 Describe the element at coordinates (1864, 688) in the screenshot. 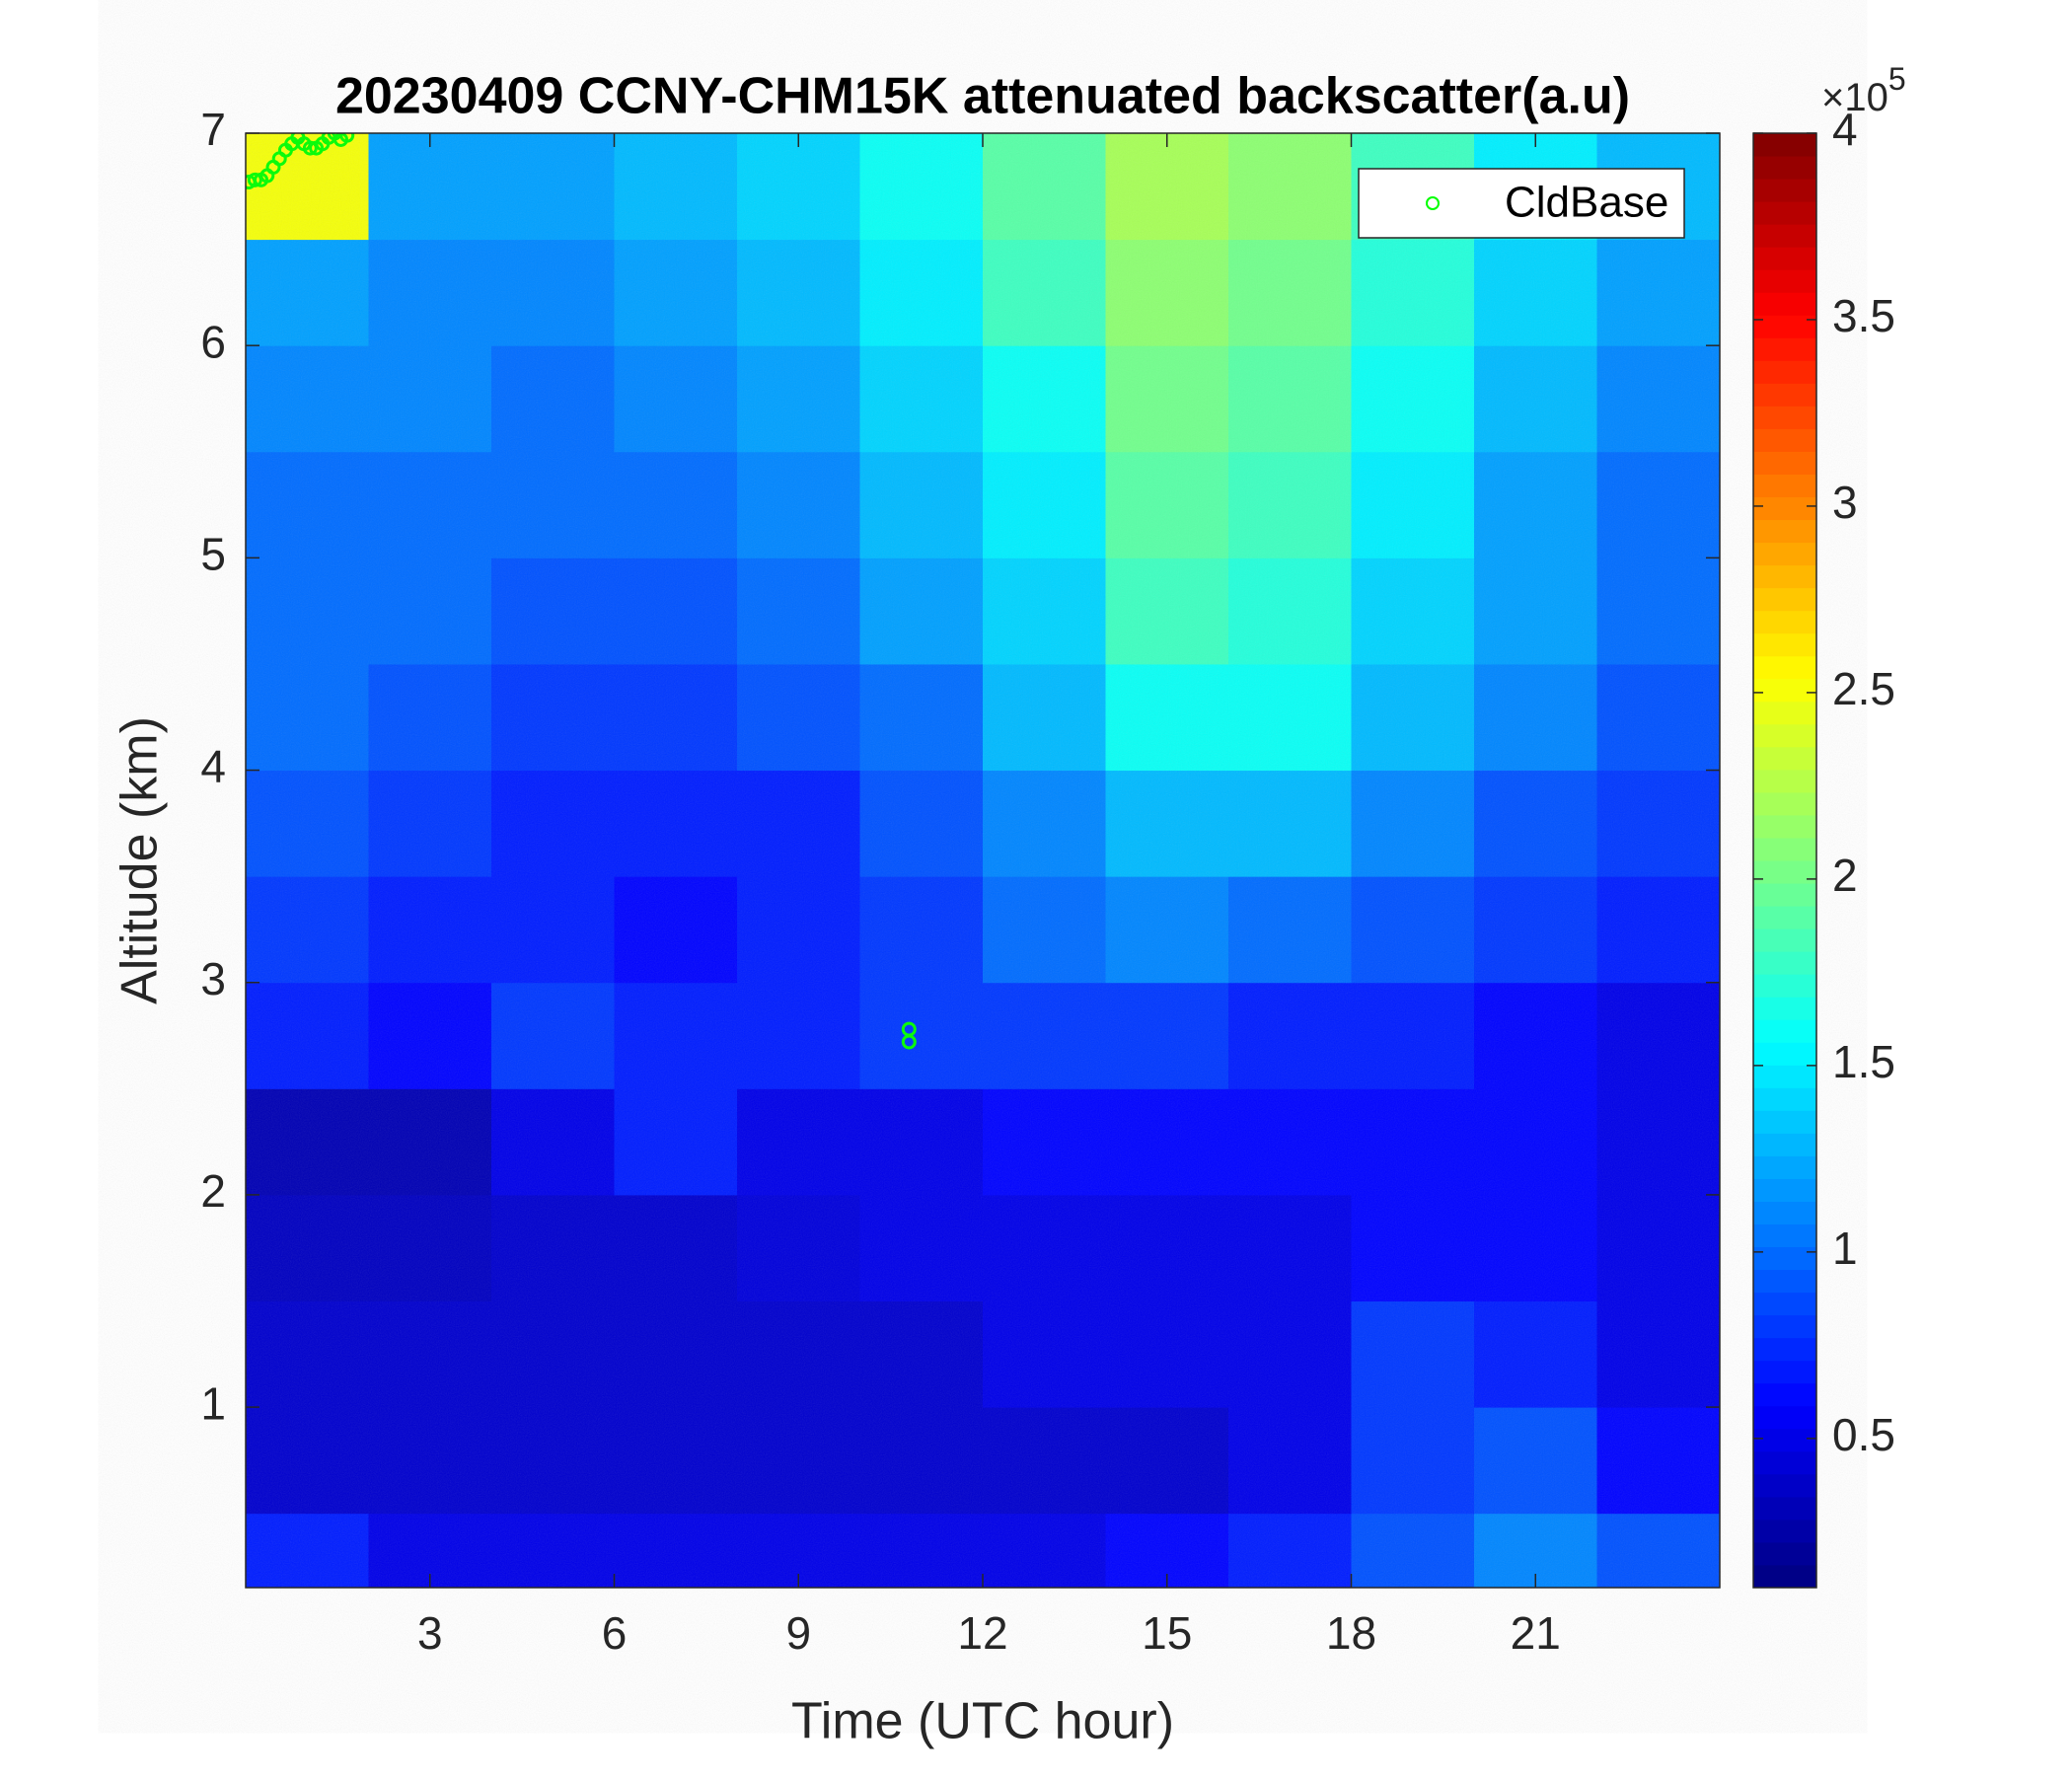

I see `colorbar-tick-label: 2.5` at that location.